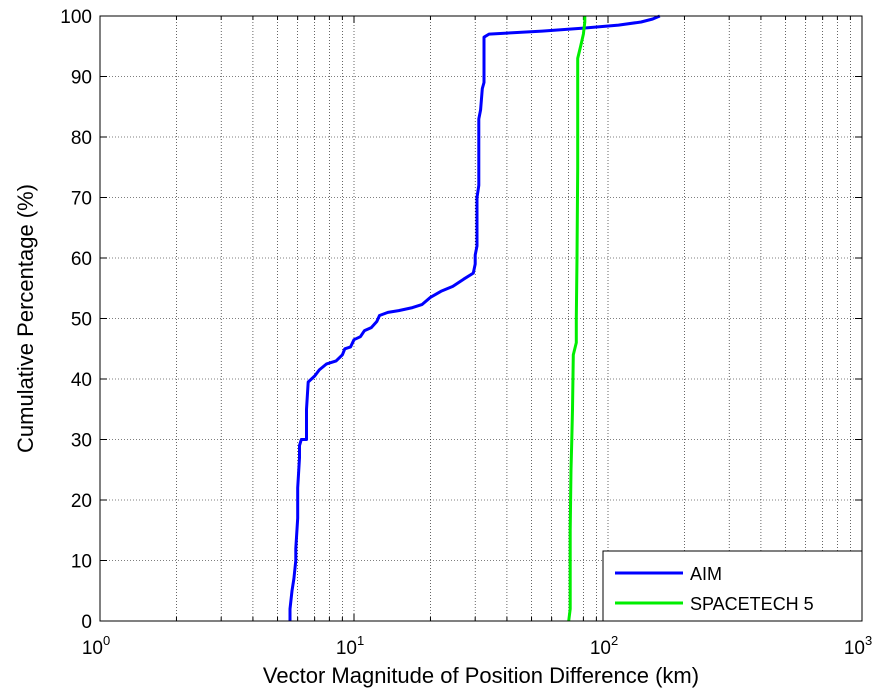 Image resolution: width=884 pixels, height=696 pixels. I want to click on y-tick-label: 50, so click(81, 320).